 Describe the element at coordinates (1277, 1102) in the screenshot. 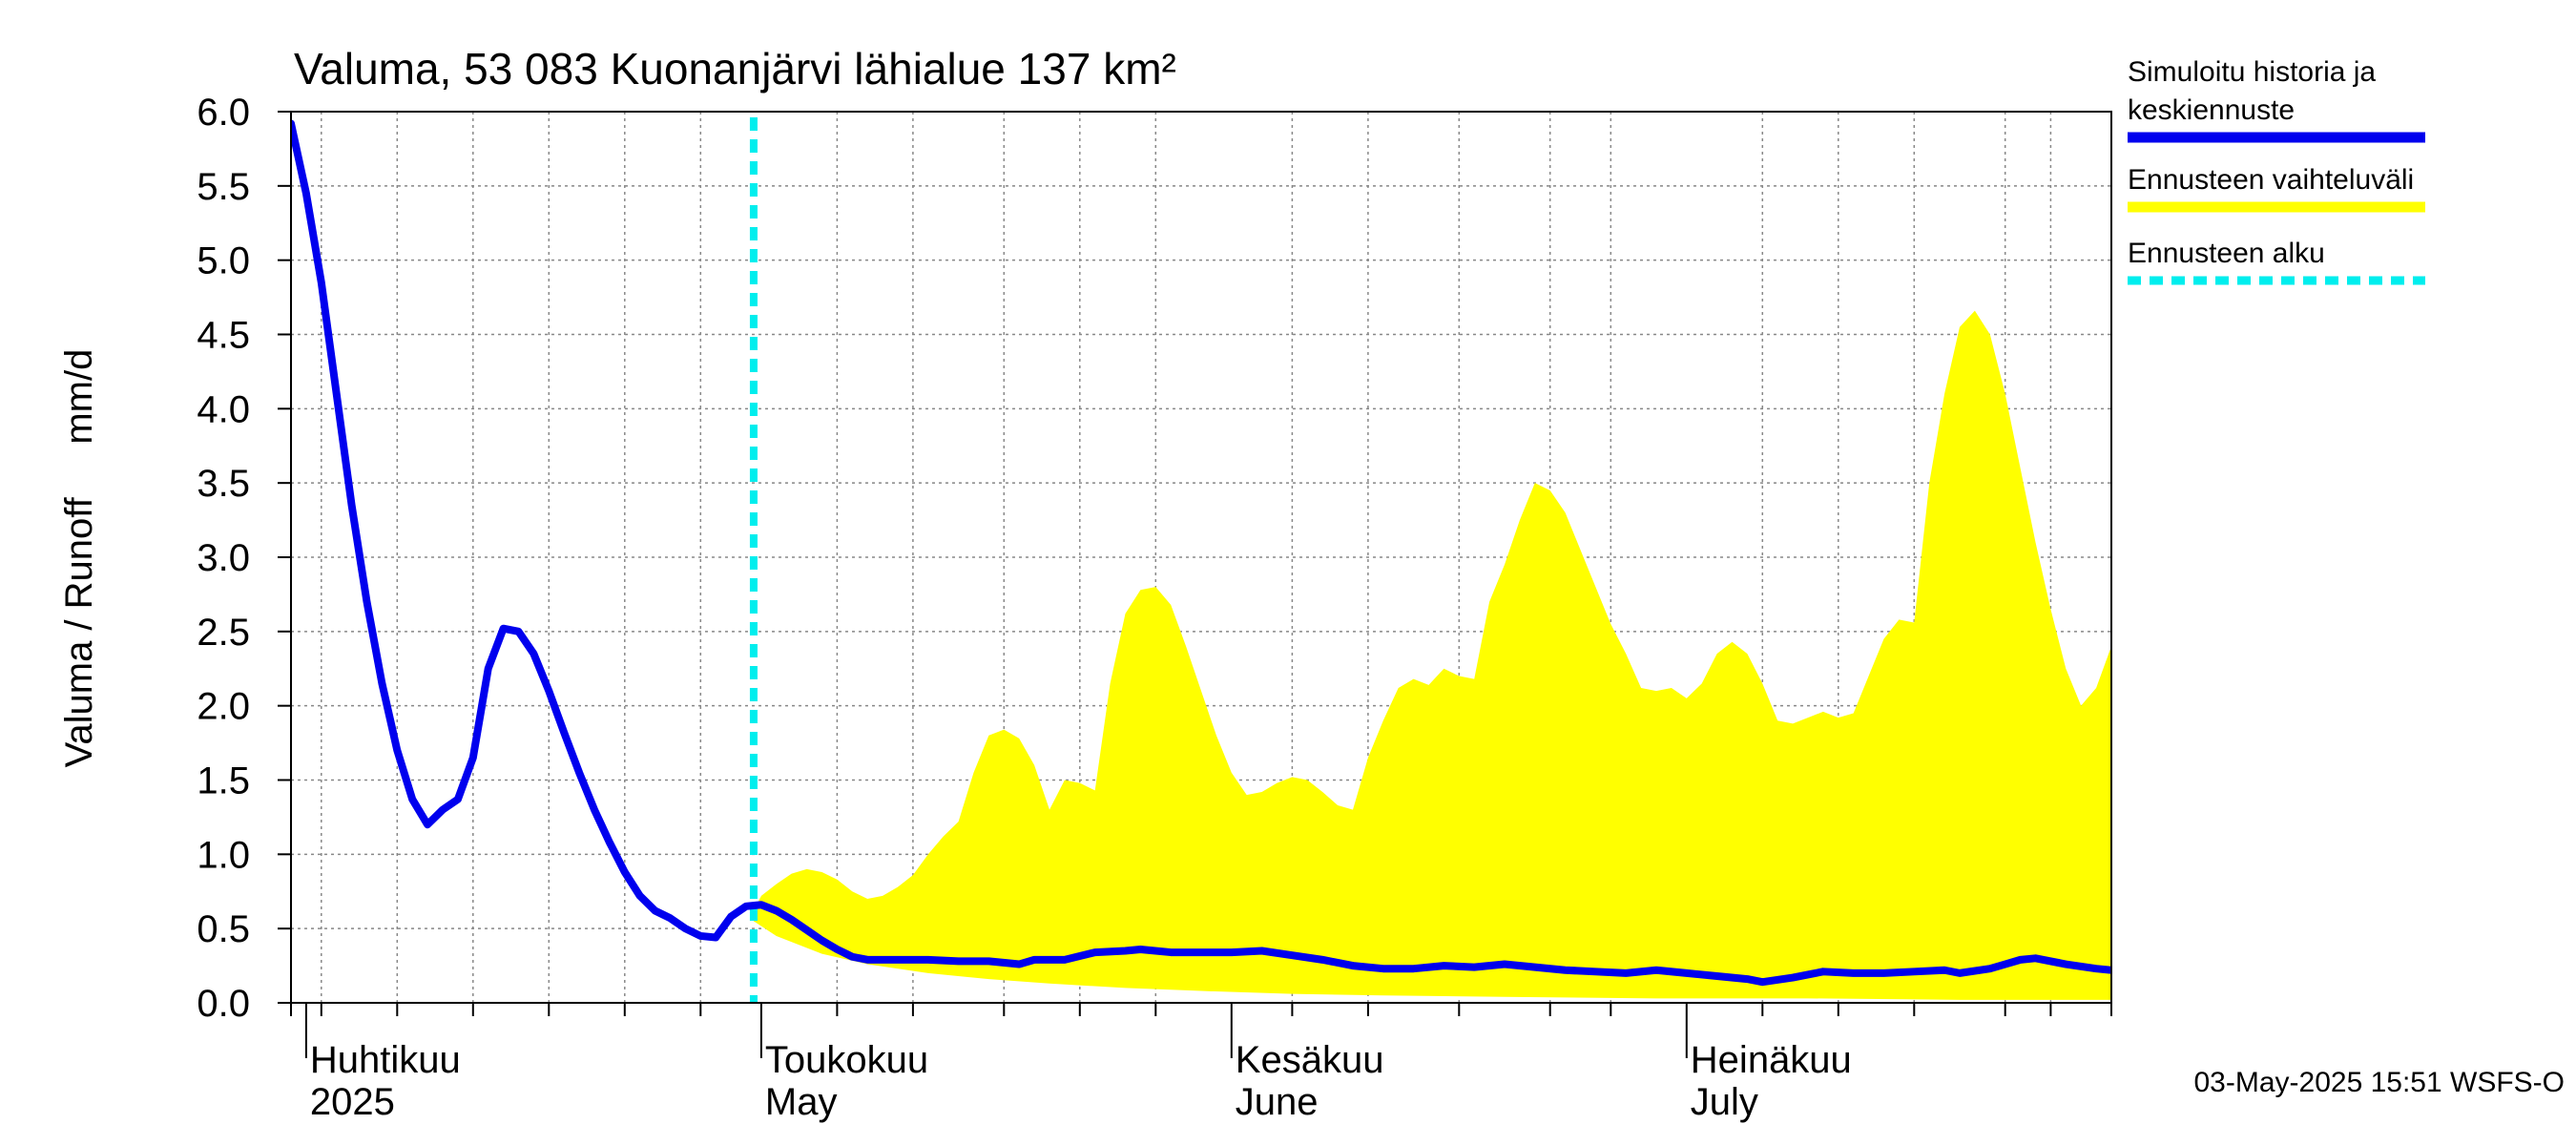

I see `month-sublabel: June` at that location.